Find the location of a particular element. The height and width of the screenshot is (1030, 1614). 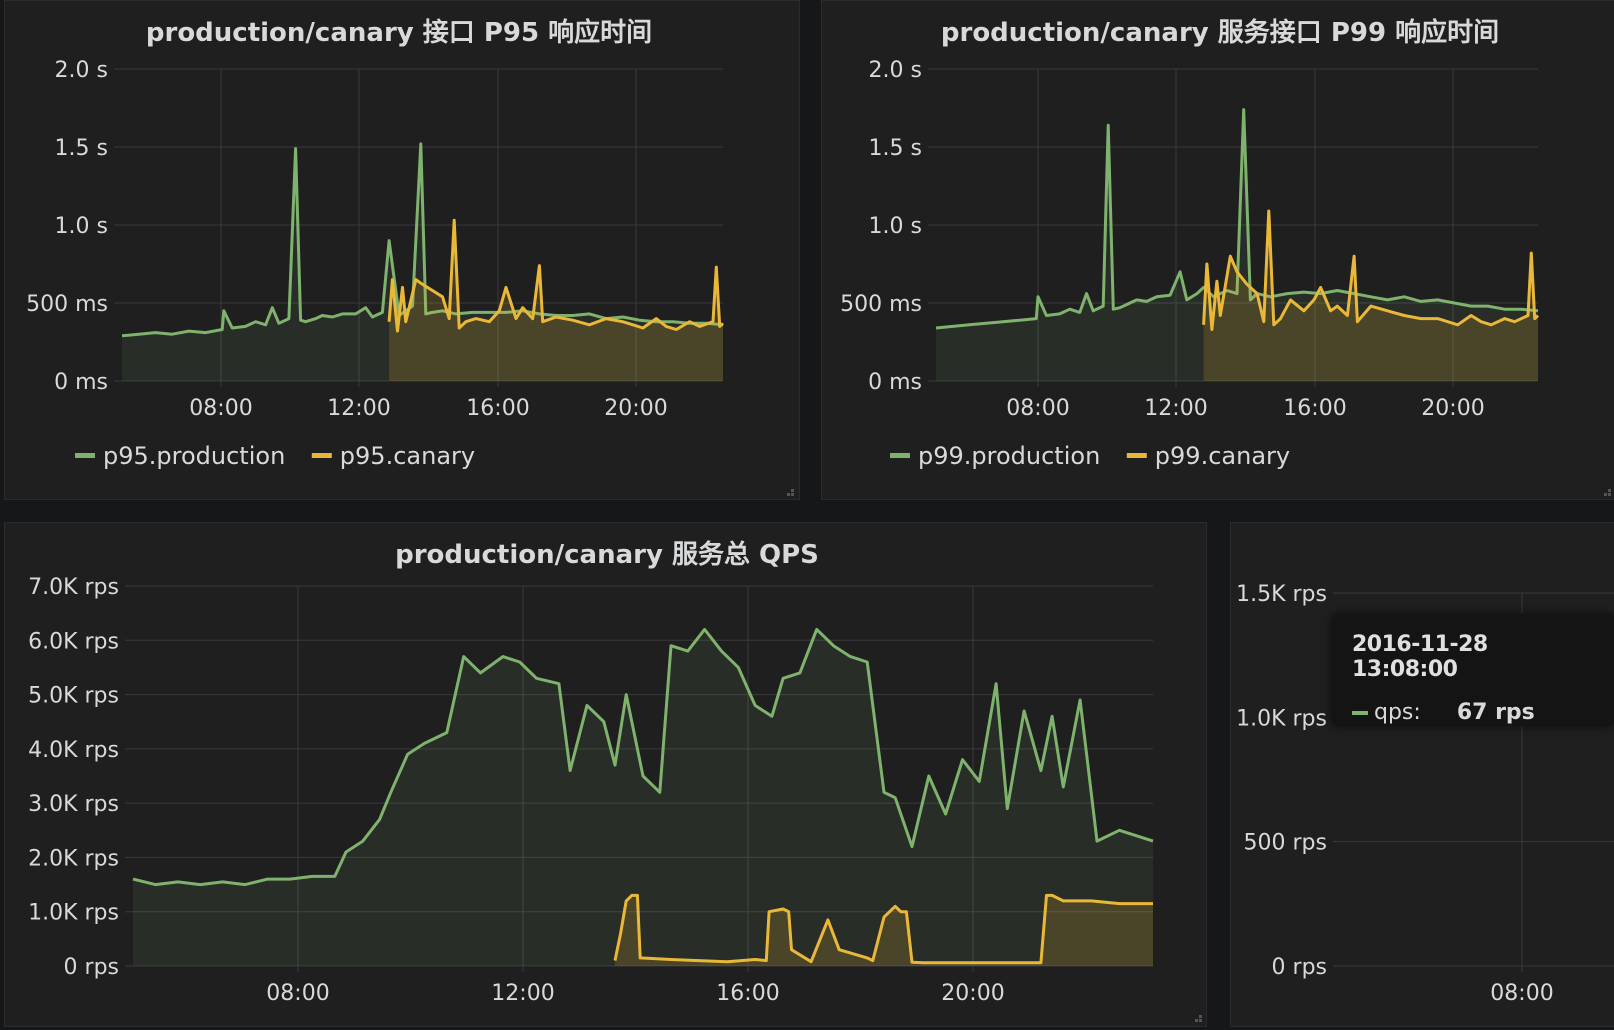

legend-item: p99.production is located at coordinates (1009, 456).